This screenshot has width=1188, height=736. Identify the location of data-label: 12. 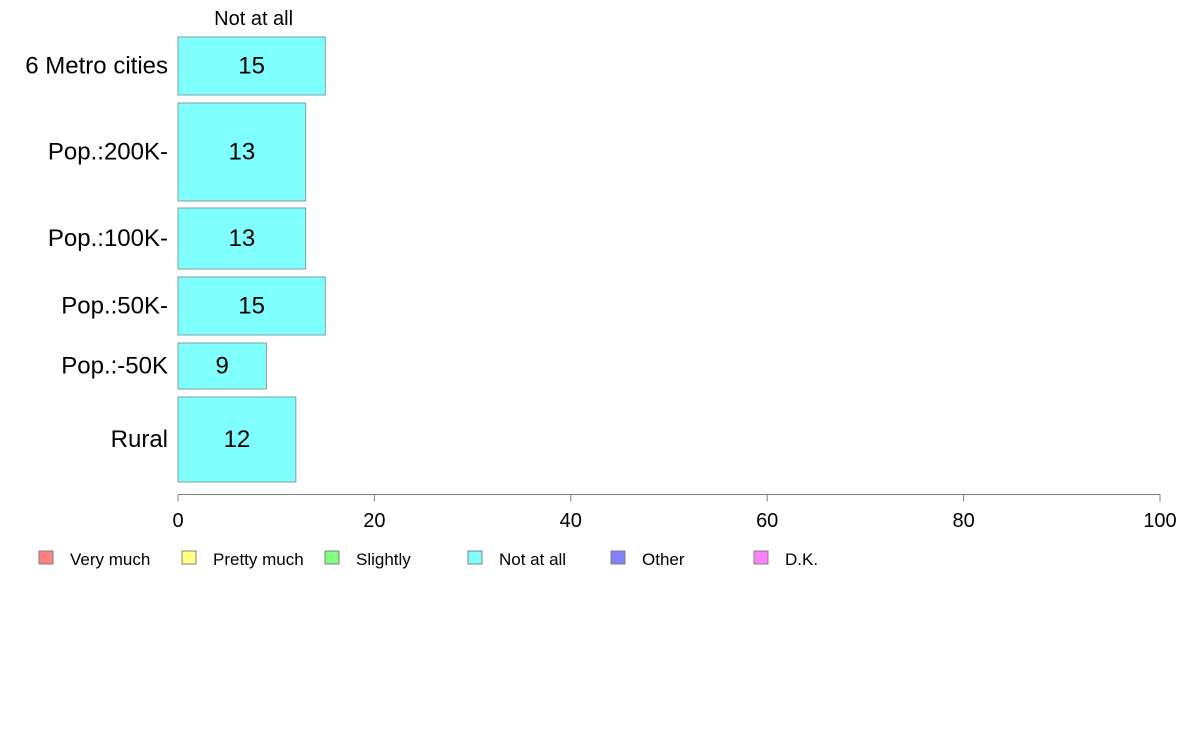
(237, 439).